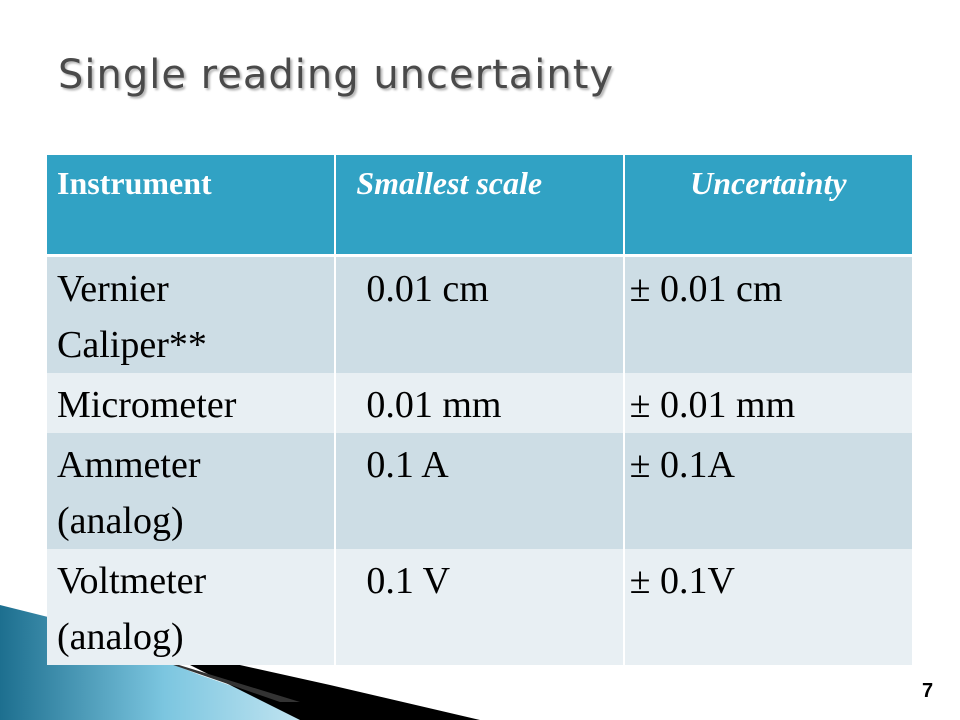 The width and height of the screenshot is (960, 720). What do you see at coordinates (768, 183) in the screenshot?
I see `header-text: Uncertainty` at bounding box center [768, 183].